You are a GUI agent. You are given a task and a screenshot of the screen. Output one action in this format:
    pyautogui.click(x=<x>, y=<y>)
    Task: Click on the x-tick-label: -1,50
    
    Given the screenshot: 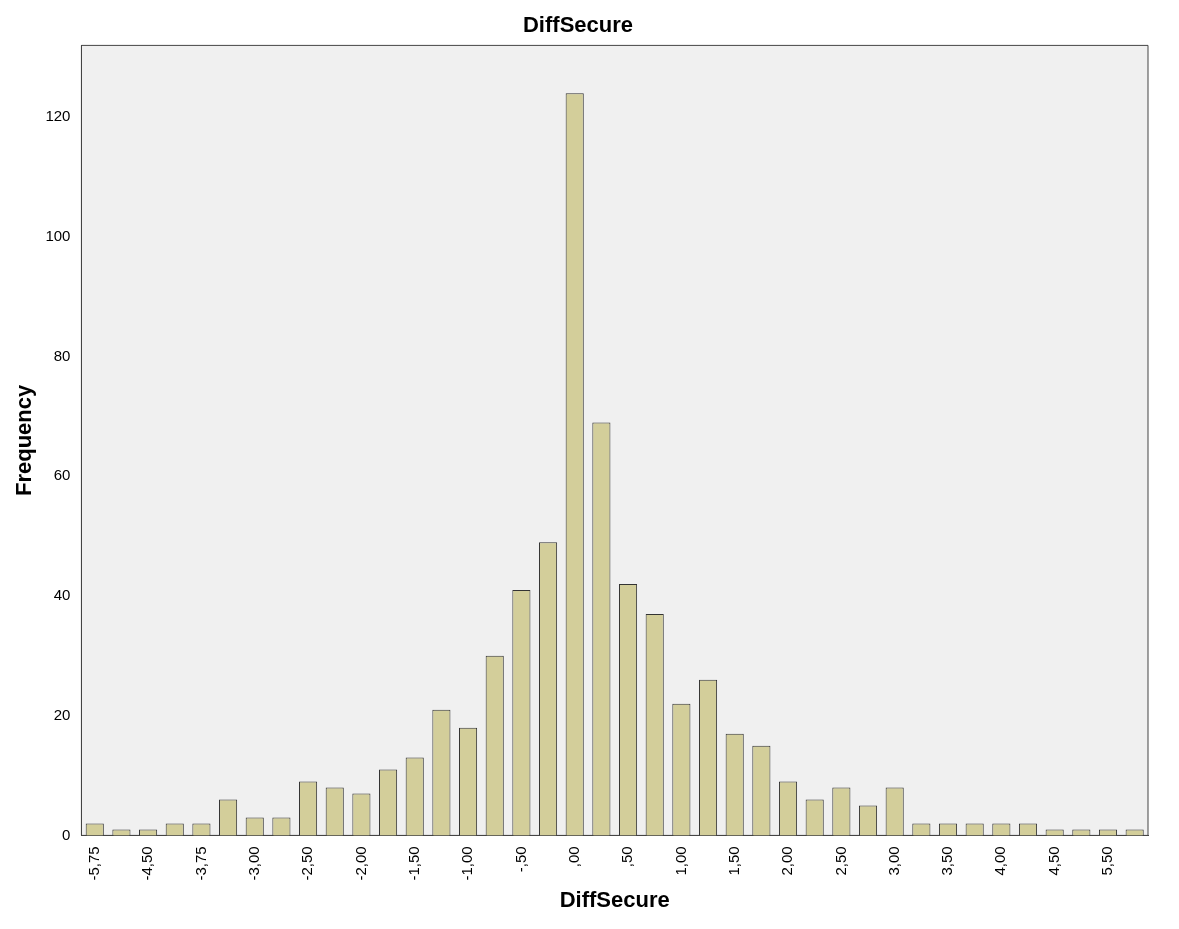 What is the action you would take?
    pyautogui.click(x=413, y=863)
    